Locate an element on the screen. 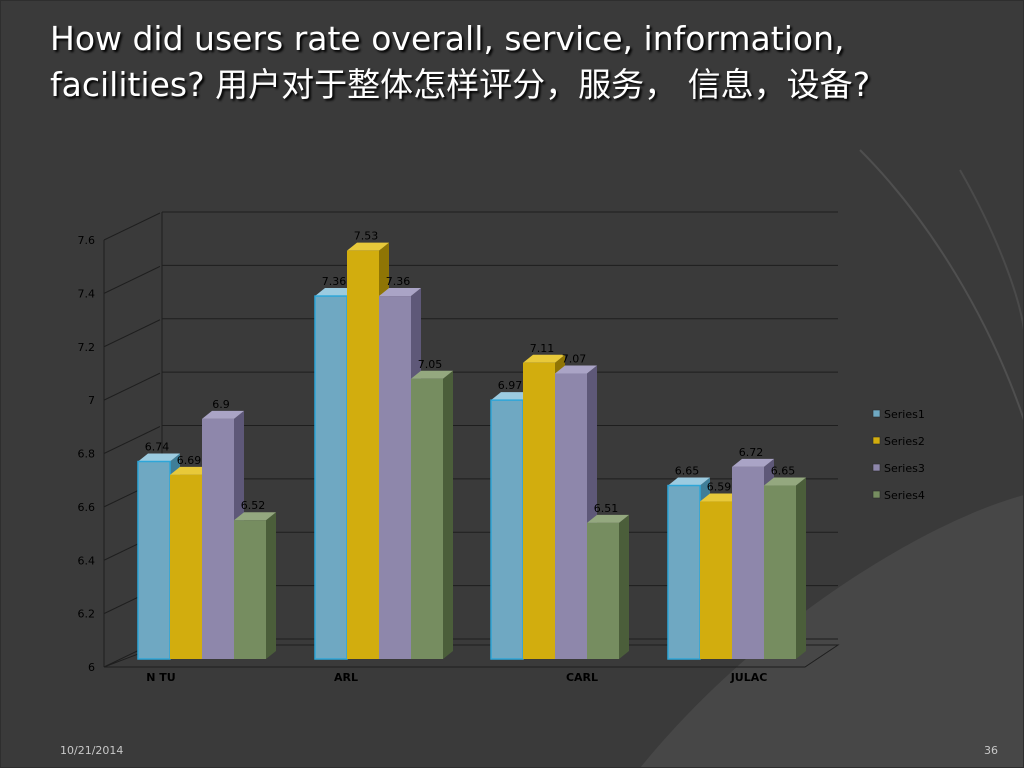  x-tick-label: CARL is located at coordinates (582, 677).